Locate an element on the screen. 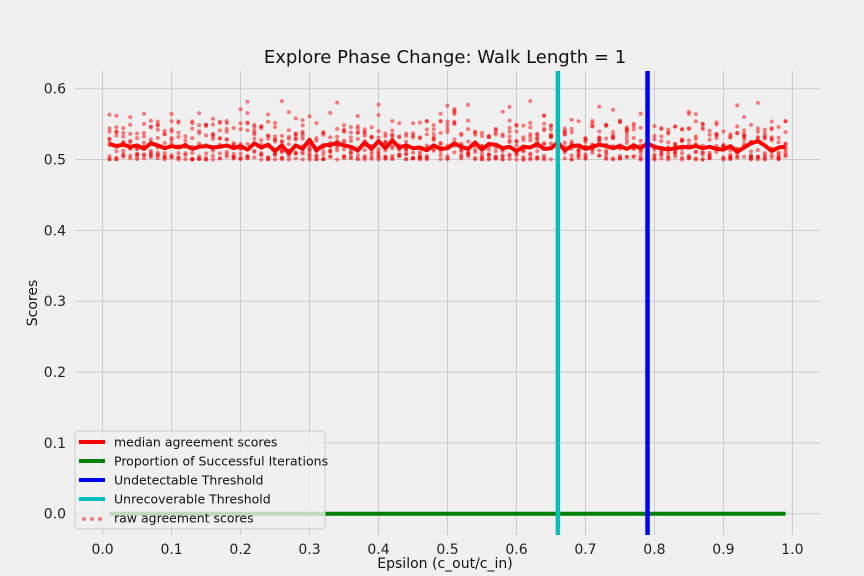  y-tick-label: 0.1 is located at coordinates (55, 444).